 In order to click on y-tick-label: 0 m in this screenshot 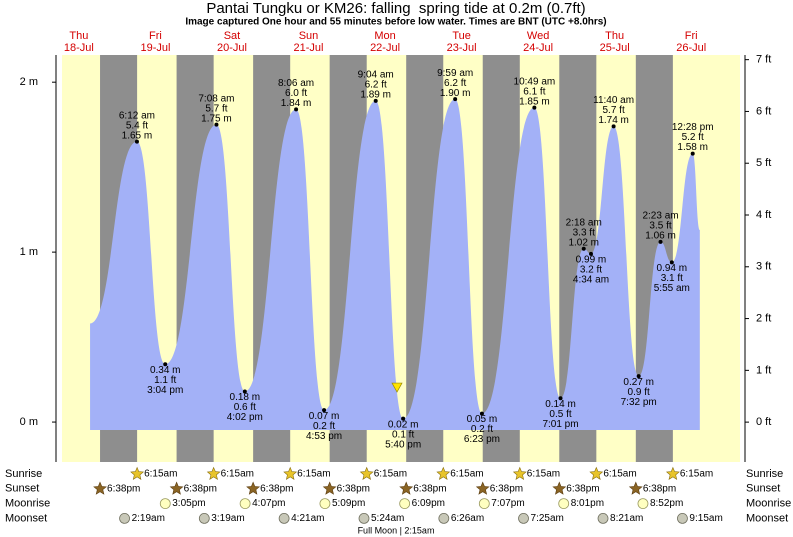, I will do `click(29, 422)`.